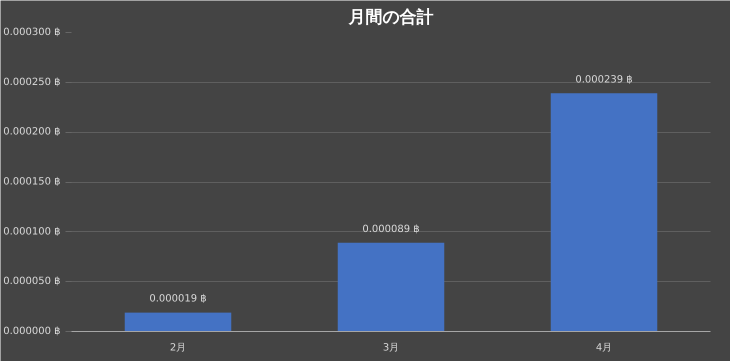 The image size is (730, 361). Describe the element at coordinates (32, 331) in the screenshot. I see `y-tick-label: 0.000000 ฿` at that location.